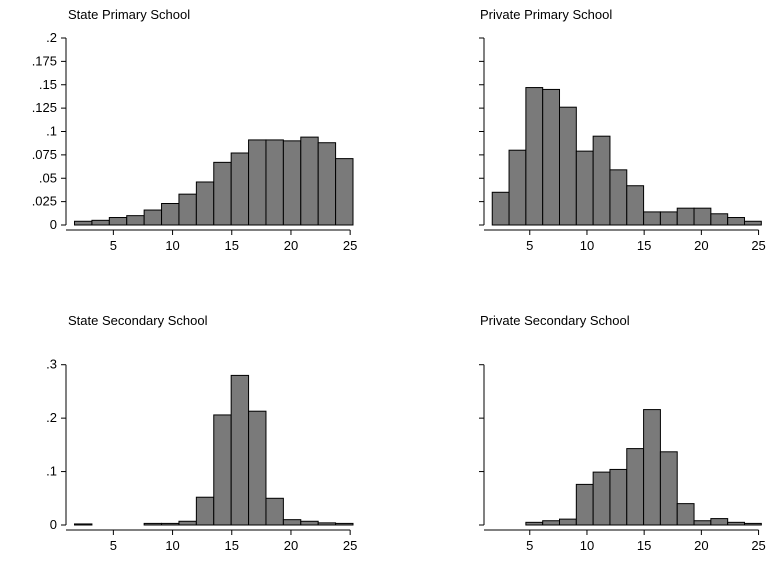 The width and height of the screenshot is (770, 562). Describe the element at coordinates (138, 320) in the screenshot. I see `panel-title: State Secondary School` at that location.